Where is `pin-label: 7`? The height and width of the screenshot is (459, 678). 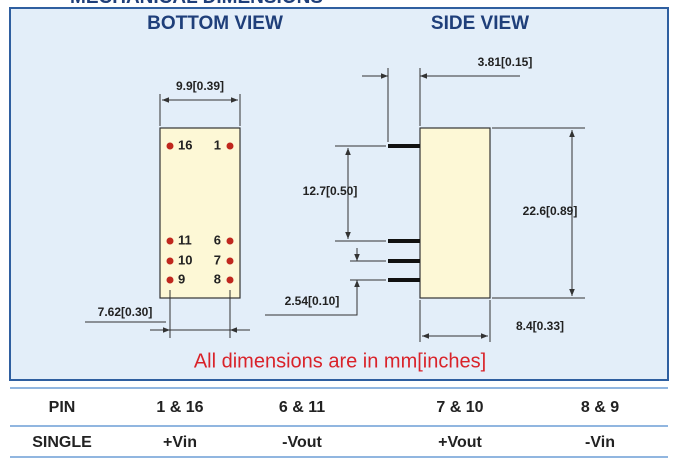
pin-label: 7 is located at coordinates (217, 259).